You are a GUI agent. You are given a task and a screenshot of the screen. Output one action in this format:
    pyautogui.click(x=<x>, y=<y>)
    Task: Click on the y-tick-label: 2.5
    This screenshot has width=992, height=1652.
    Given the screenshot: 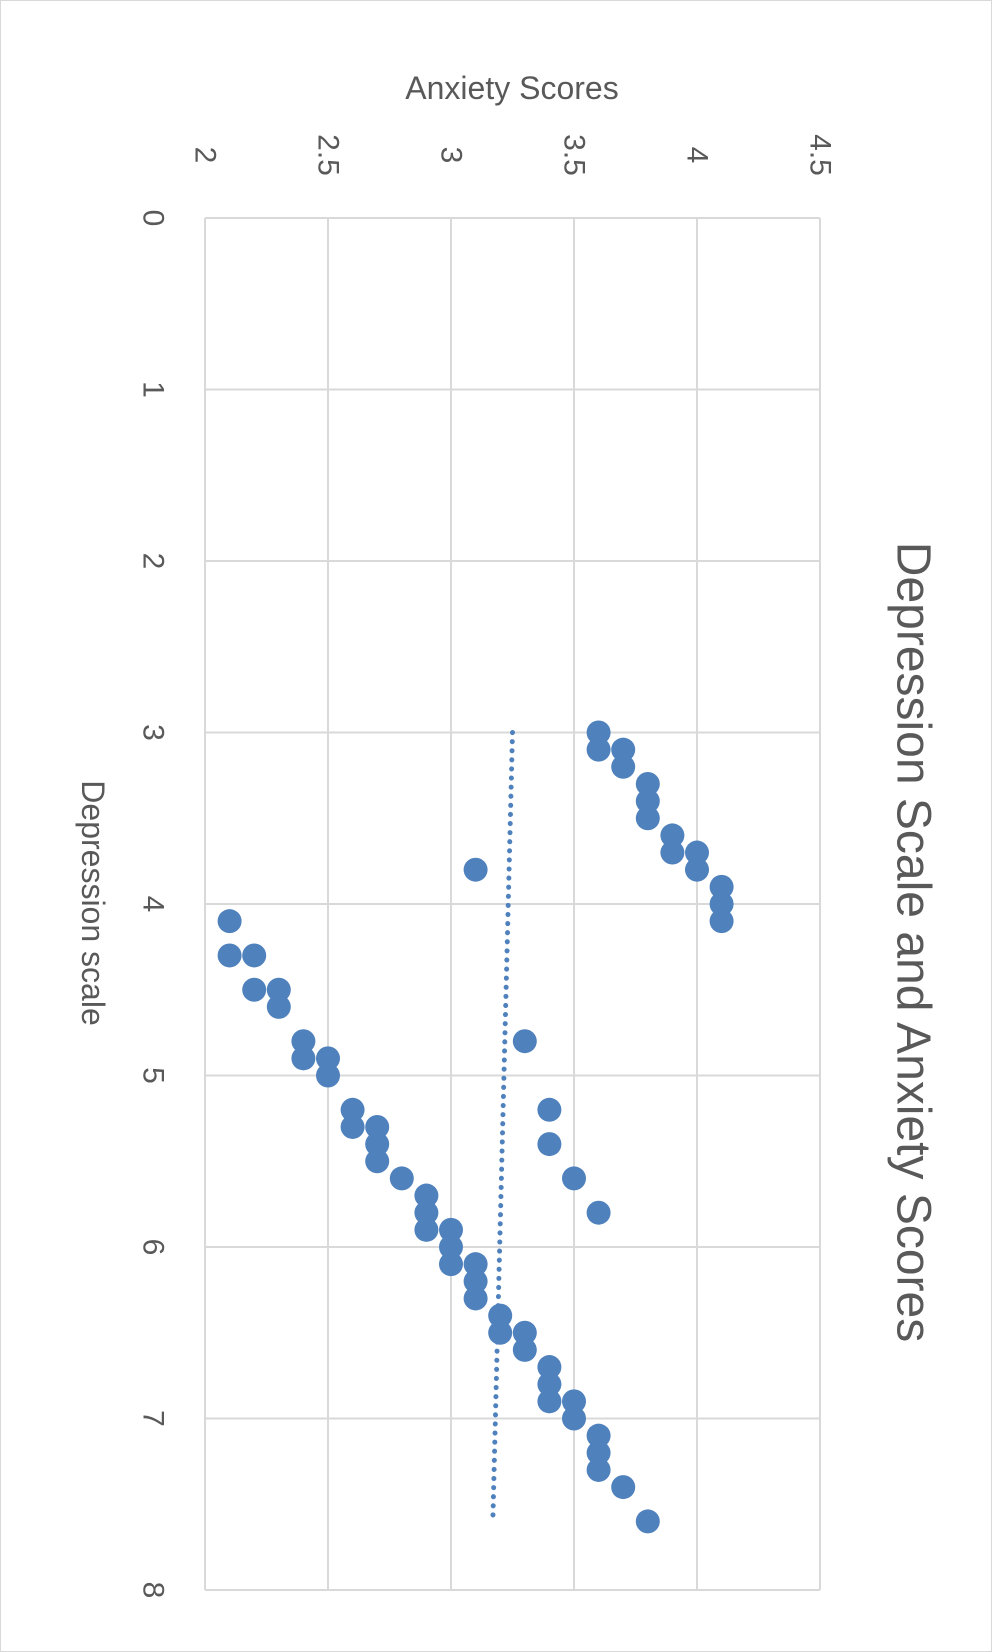 What is the action you would take?
    pyautogui.click(x=328, y=155)
    